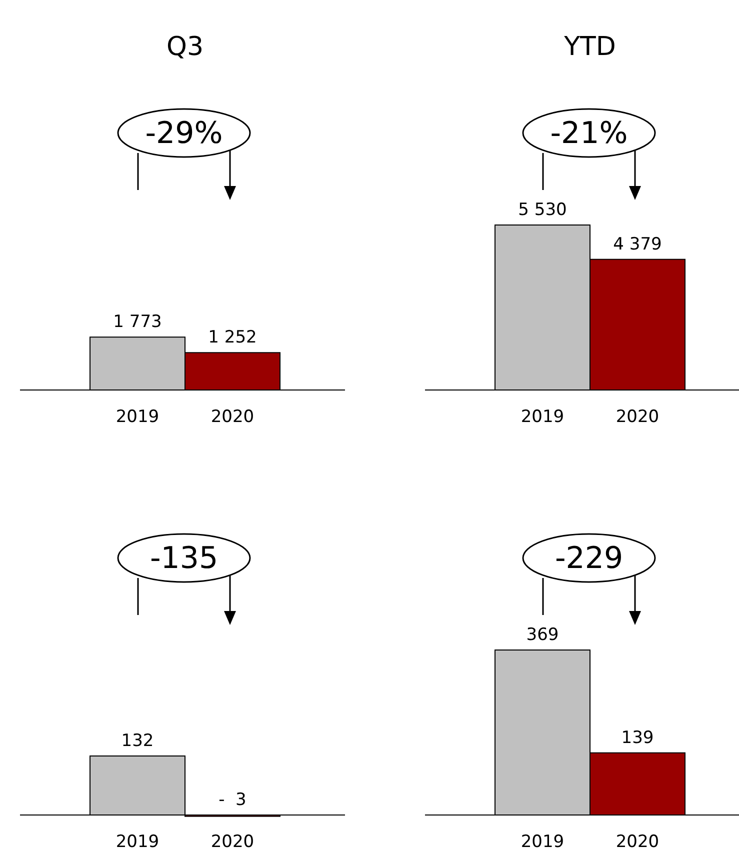 The width and height of the screenshot is (739, 851). Describe the element at coordinates (637, 738) in the screenshot. I see `data-label: 139` at that location.